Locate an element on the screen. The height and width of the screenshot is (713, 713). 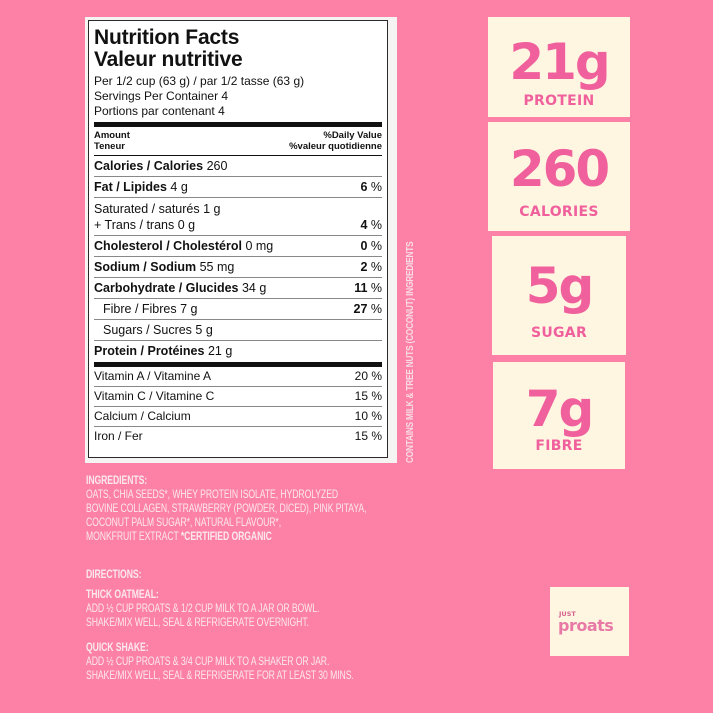
daily-value-label-fr: %valeur quotidienne is located at coordinates (335, 146).